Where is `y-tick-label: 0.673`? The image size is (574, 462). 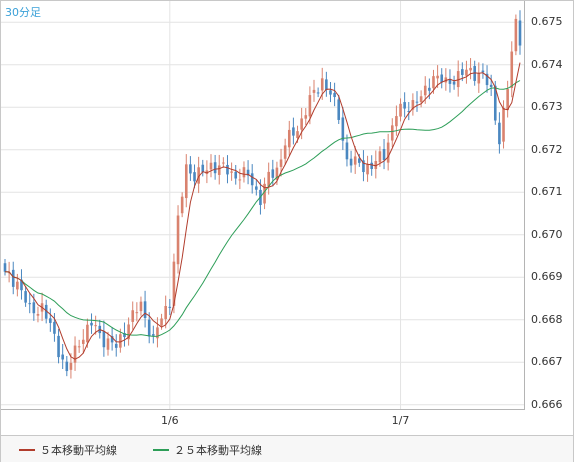
y-tick-label: 0.673 is located at coordinates (547, 107).